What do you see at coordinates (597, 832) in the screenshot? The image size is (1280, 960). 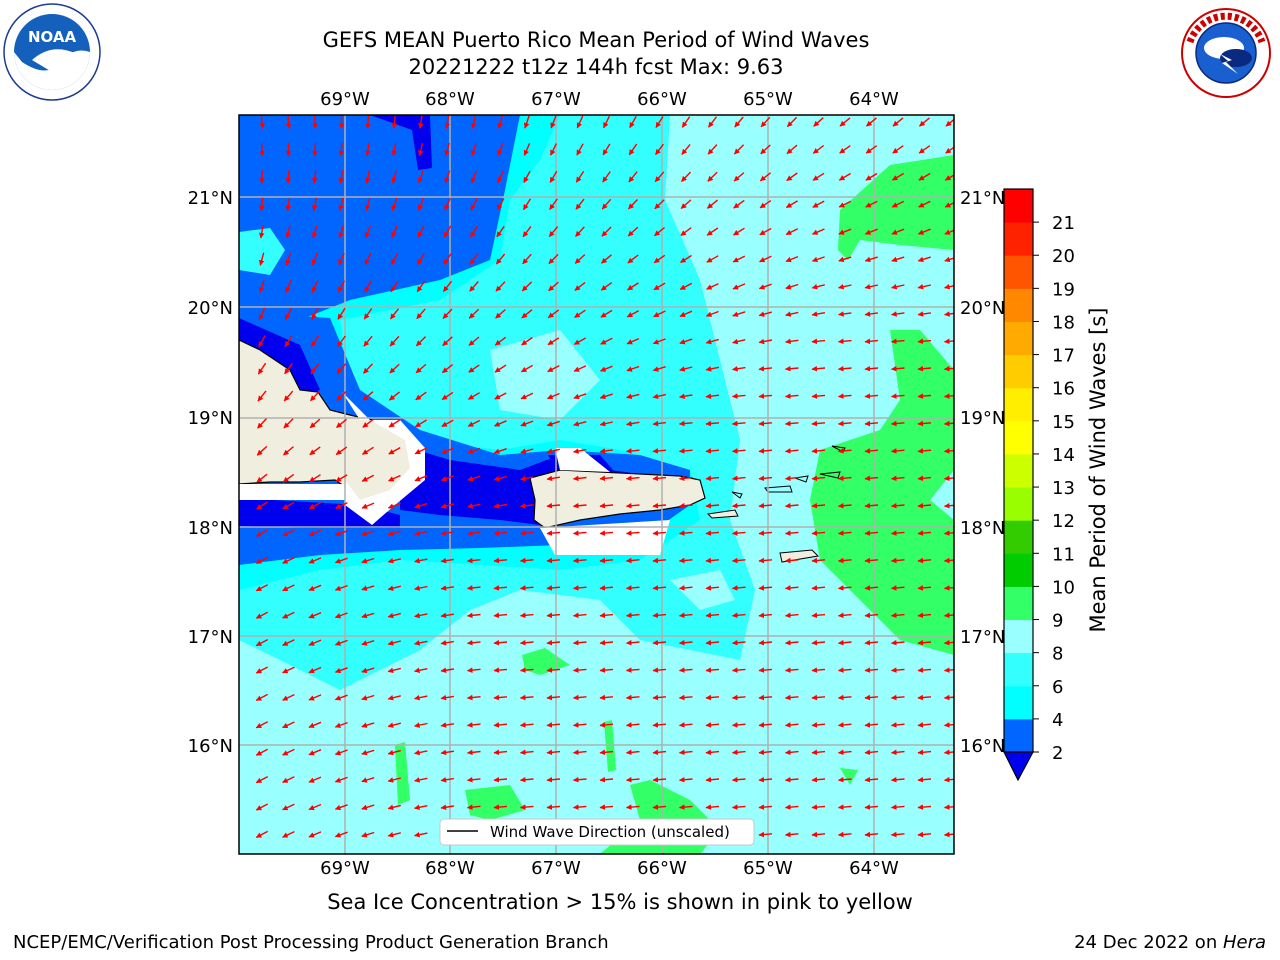 I see `arrow-legend: Wind Wave Direction (unscaled)` at bounding box center [597, 832].